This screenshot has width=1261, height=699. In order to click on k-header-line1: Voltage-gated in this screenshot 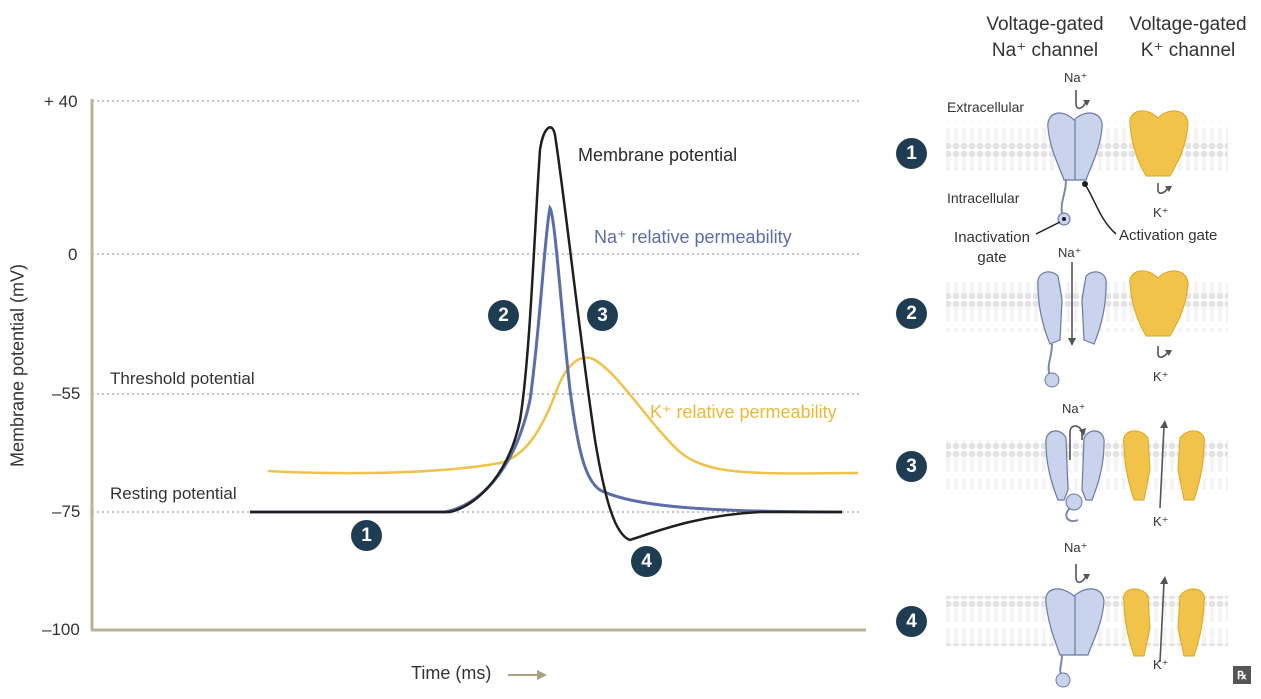, I will do `click(1188, 24)`.